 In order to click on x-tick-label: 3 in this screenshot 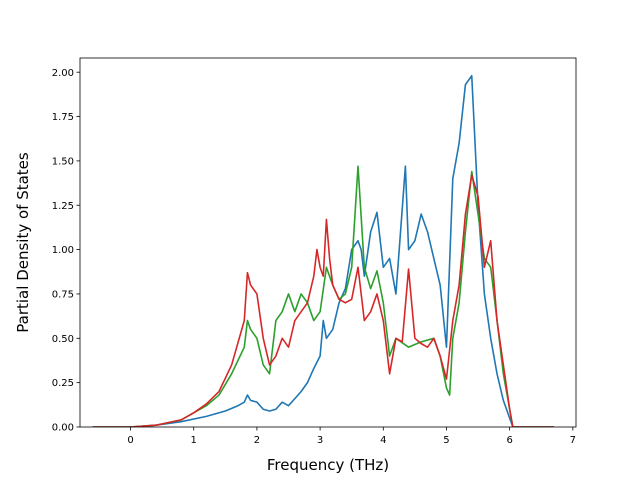, I will do `click(320, 440)`.